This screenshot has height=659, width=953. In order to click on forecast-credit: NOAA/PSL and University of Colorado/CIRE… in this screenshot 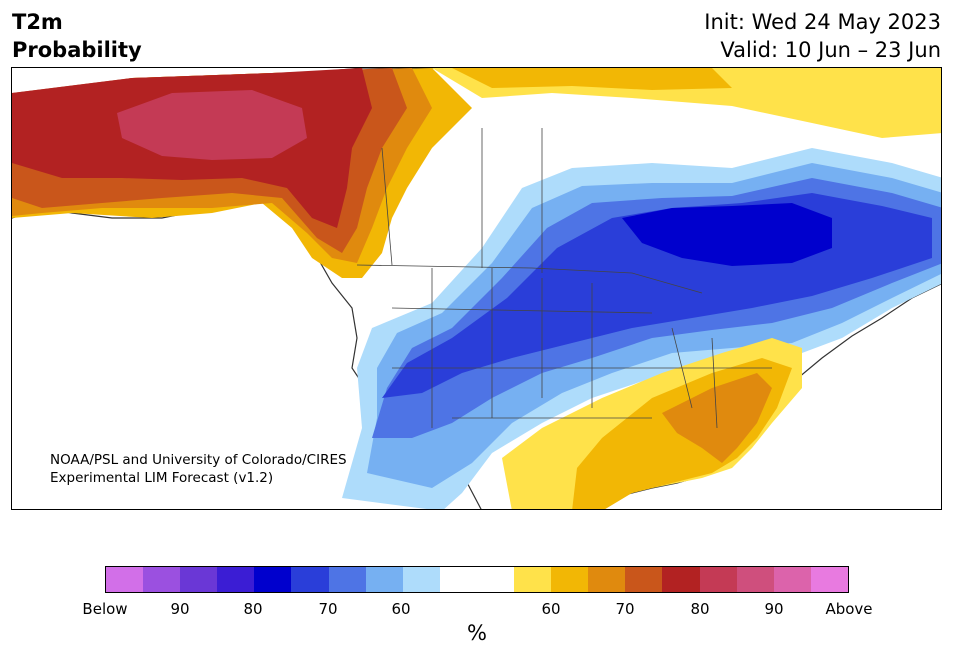, I will do `click(198, 469)`.